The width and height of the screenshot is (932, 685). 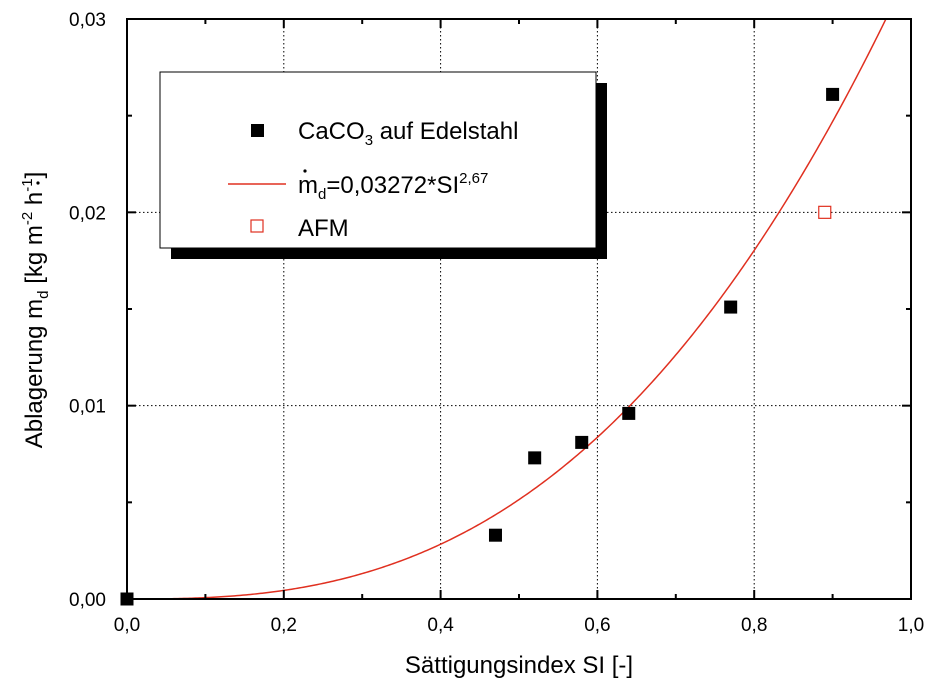 What do you see at coordinates (378, 160) in the screenshot?
I see `legend-box` at bounding box center [378, 160].